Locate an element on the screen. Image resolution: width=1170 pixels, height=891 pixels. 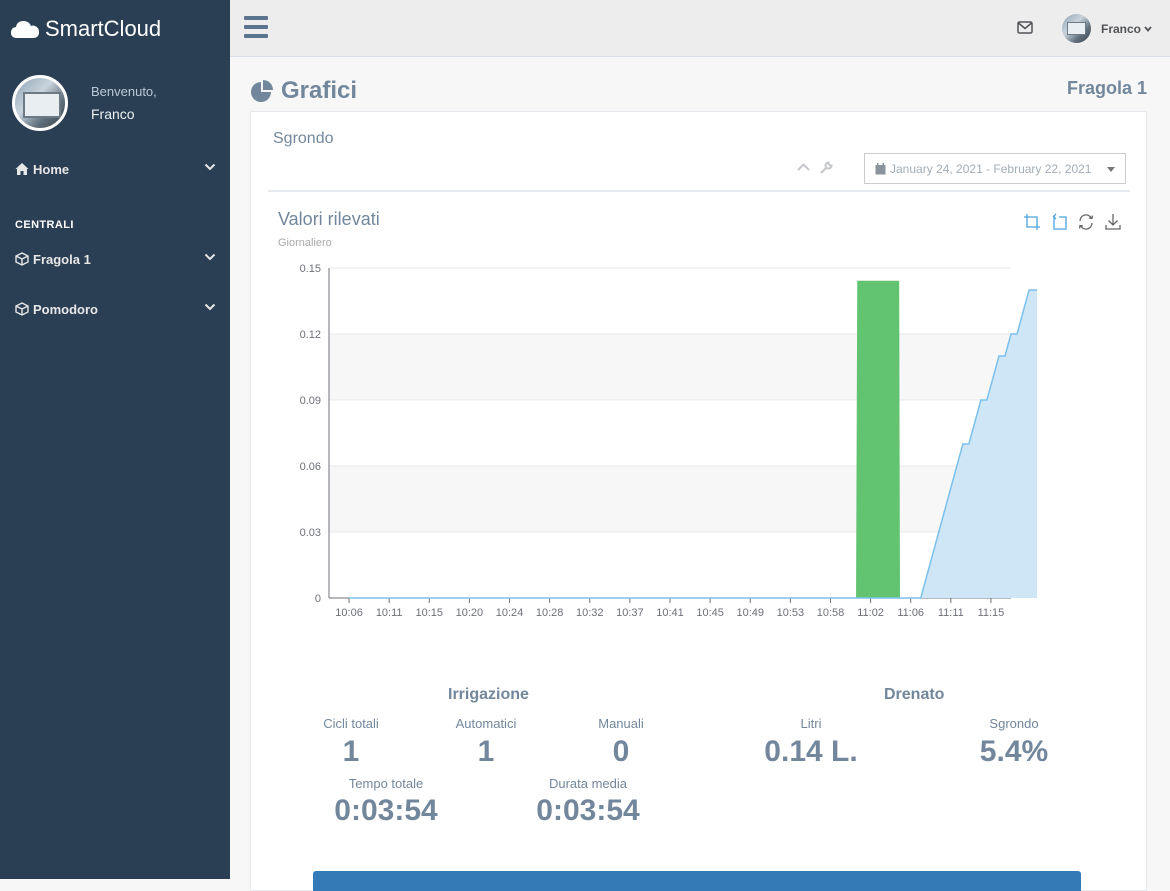
y-tick-label: 0.12 is located at coordinates (310, 335).